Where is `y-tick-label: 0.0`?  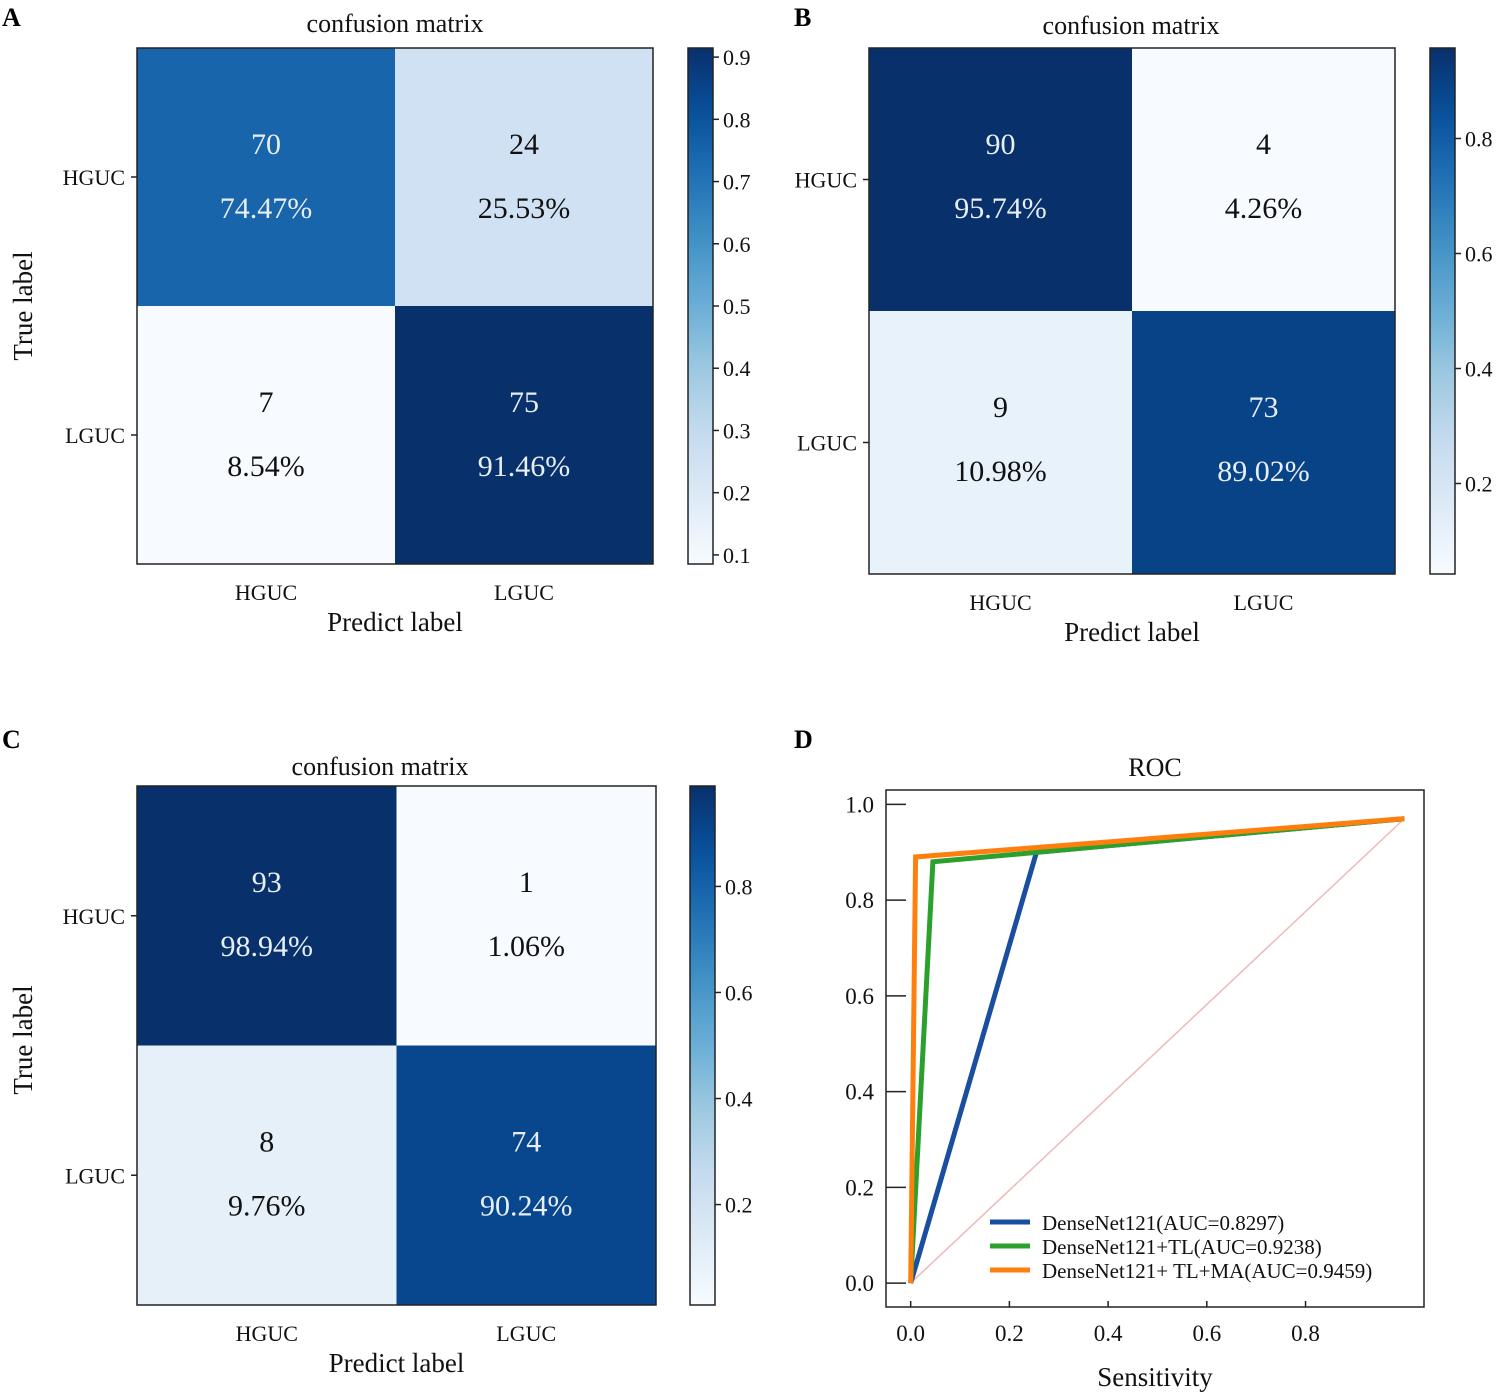
y-tick-label: 0.0 is located at coordinates (859, 1283).